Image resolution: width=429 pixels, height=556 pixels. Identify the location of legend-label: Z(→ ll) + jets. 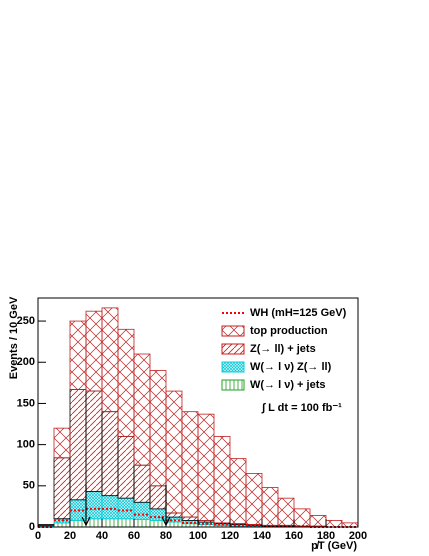
(283, 349).